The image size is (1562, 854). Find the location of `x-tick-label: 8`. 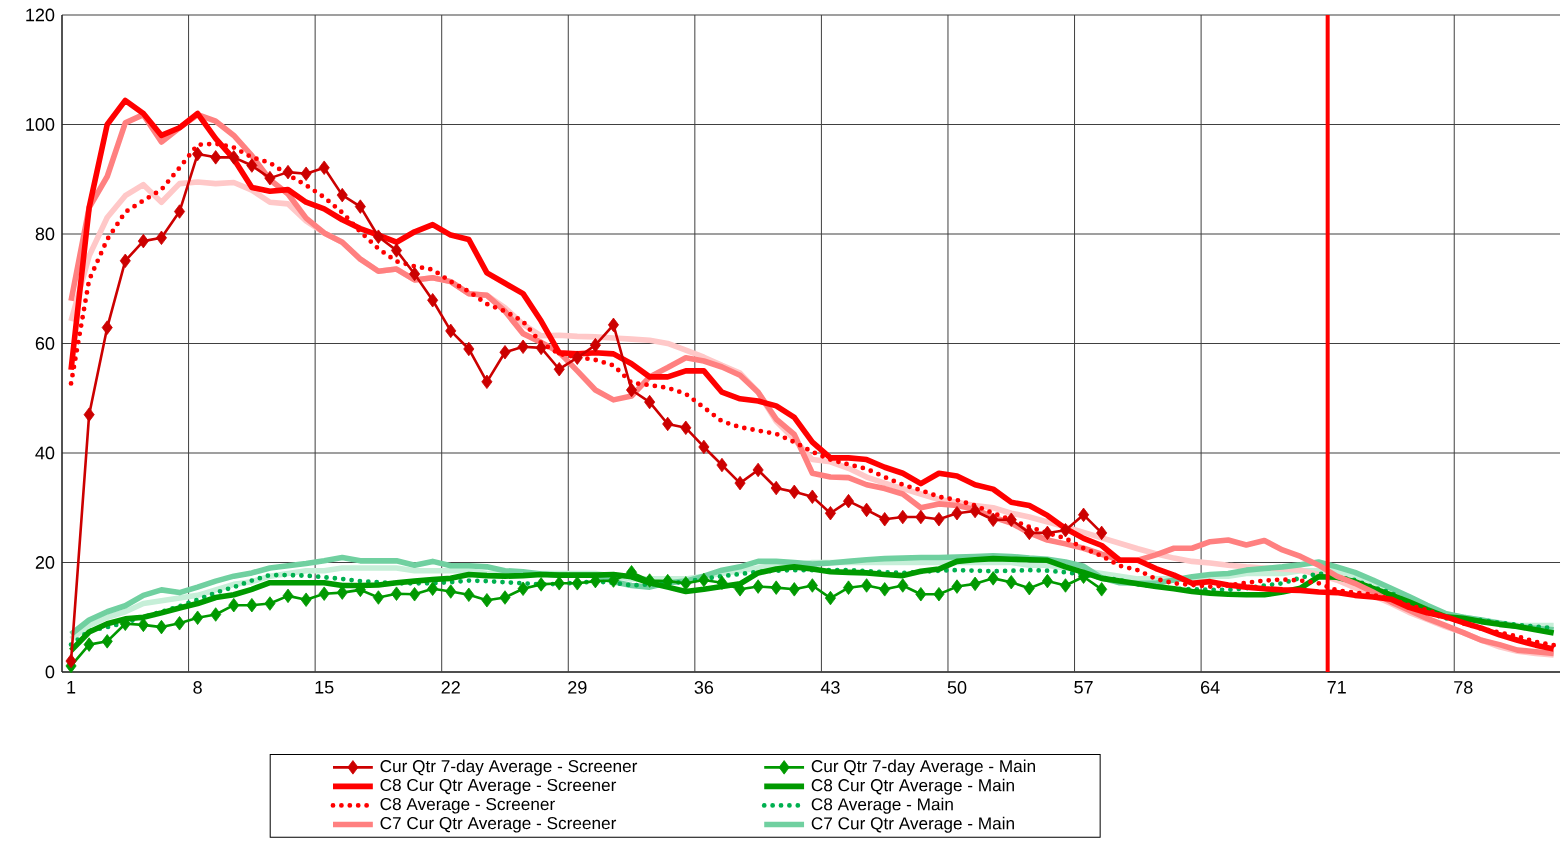

x-tick-label: 8 is located at coordinates (197, 687).